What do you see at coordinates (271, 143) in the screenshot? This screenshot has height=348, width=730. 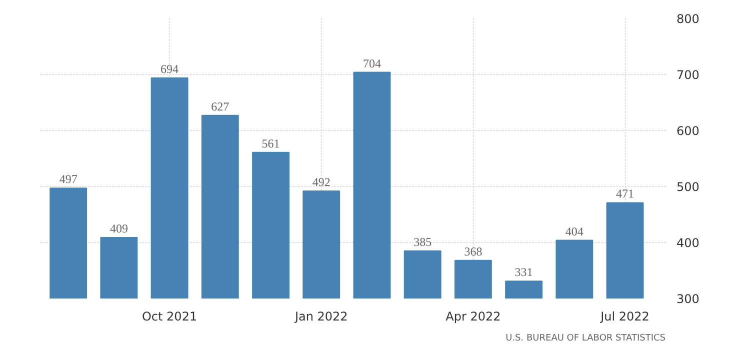 I see `data-label: 561` at bounding box center [271, 143].